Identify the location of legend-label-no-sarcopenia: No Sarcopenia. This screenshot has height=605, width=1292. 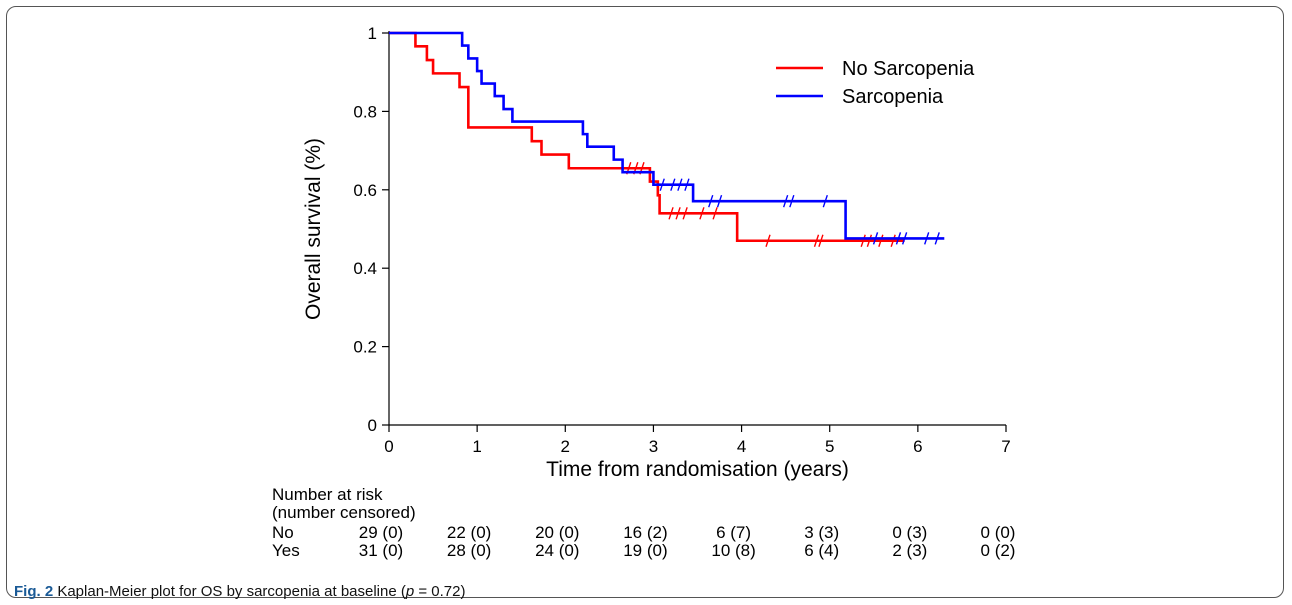
(908, 69).